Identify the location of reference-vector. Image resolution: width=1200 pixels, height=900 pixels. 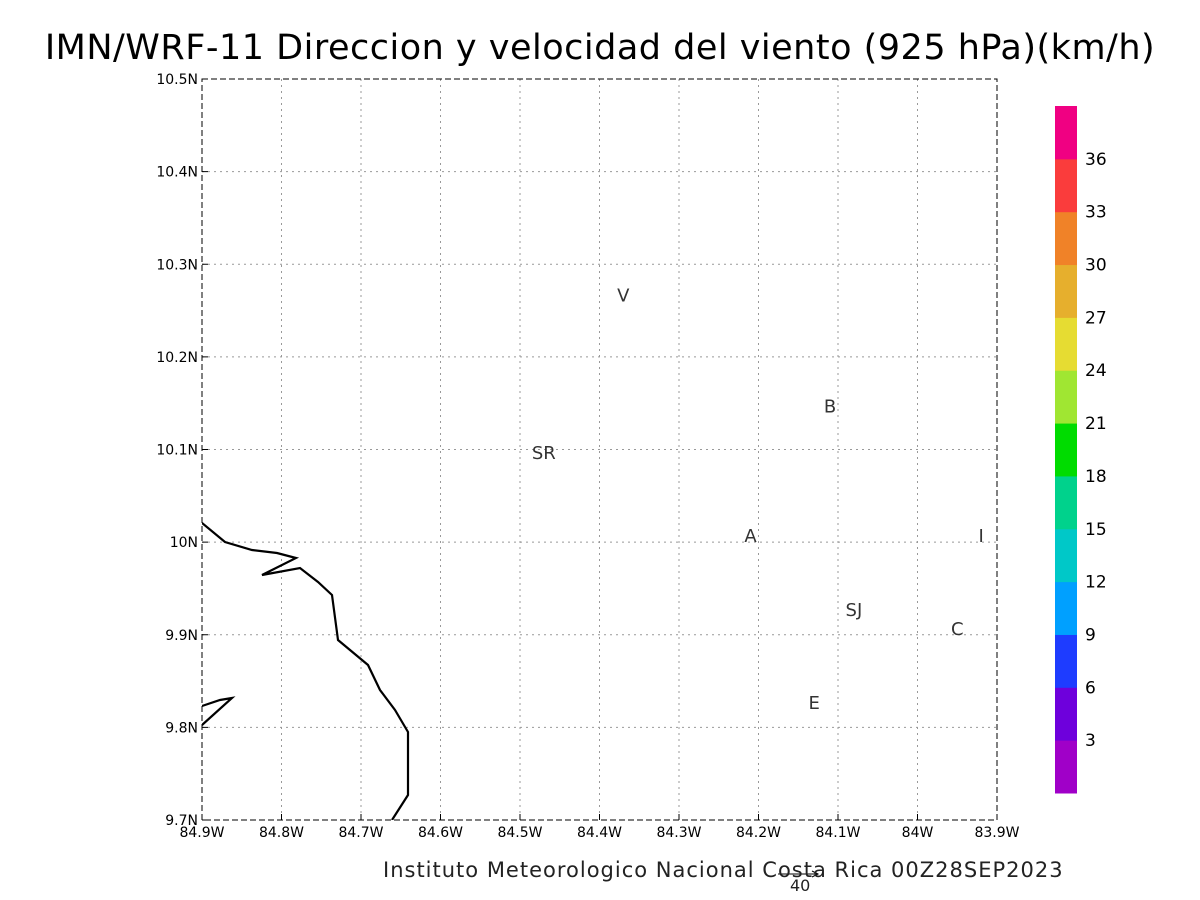
(799, 874).